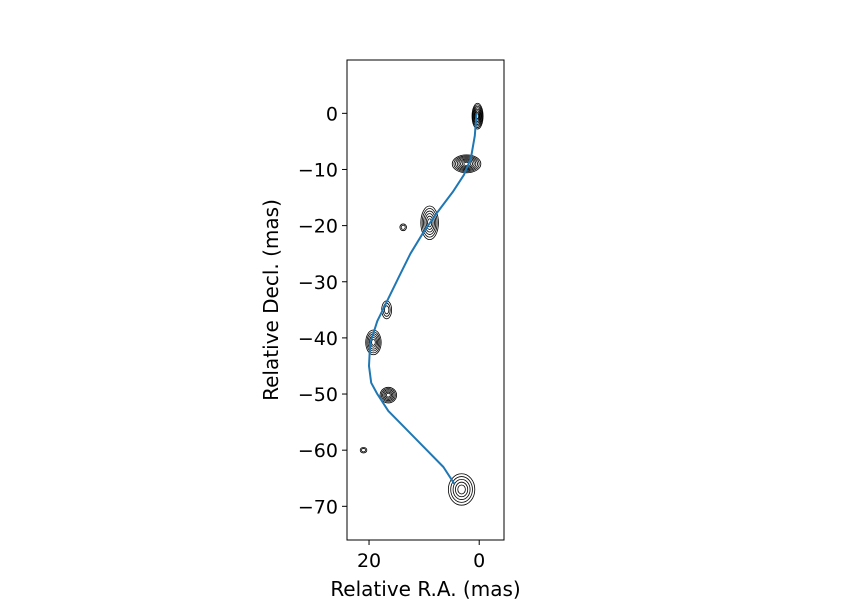 The height and width of the screenshot is (600, 850). I want to click on series-layer, so click(423, 299).